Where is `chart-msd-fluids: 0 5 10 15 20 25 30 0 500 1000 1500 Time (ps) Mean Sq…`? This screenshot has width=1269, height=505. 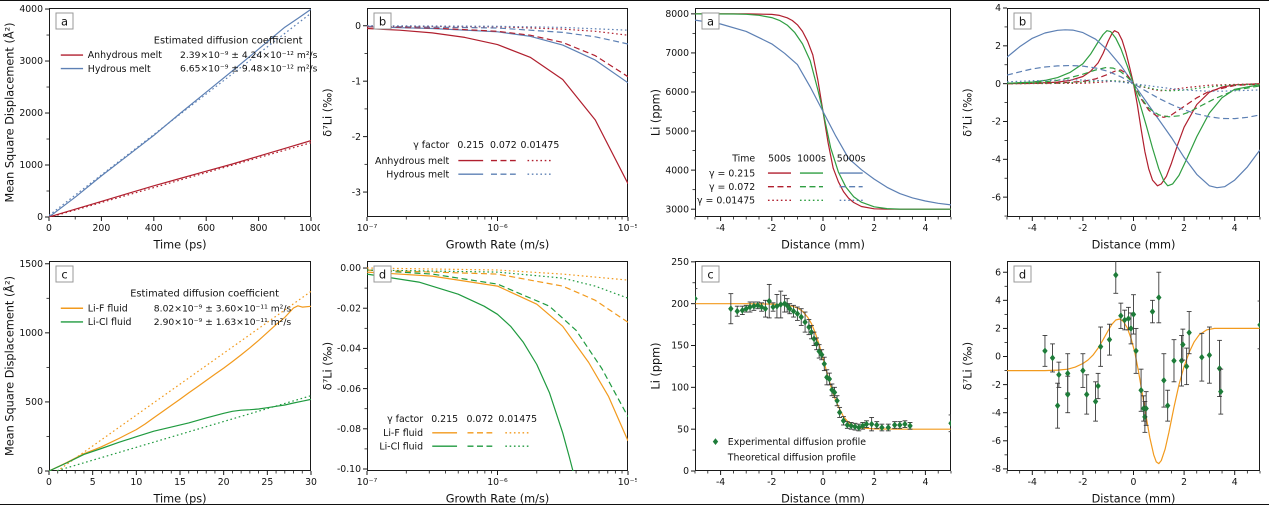
chart-msd-fluids: 0 5 10 15 20 25 30 0 500 1000 1500 Time (ps) Mean Sq… is located at coordinates (160, 381).